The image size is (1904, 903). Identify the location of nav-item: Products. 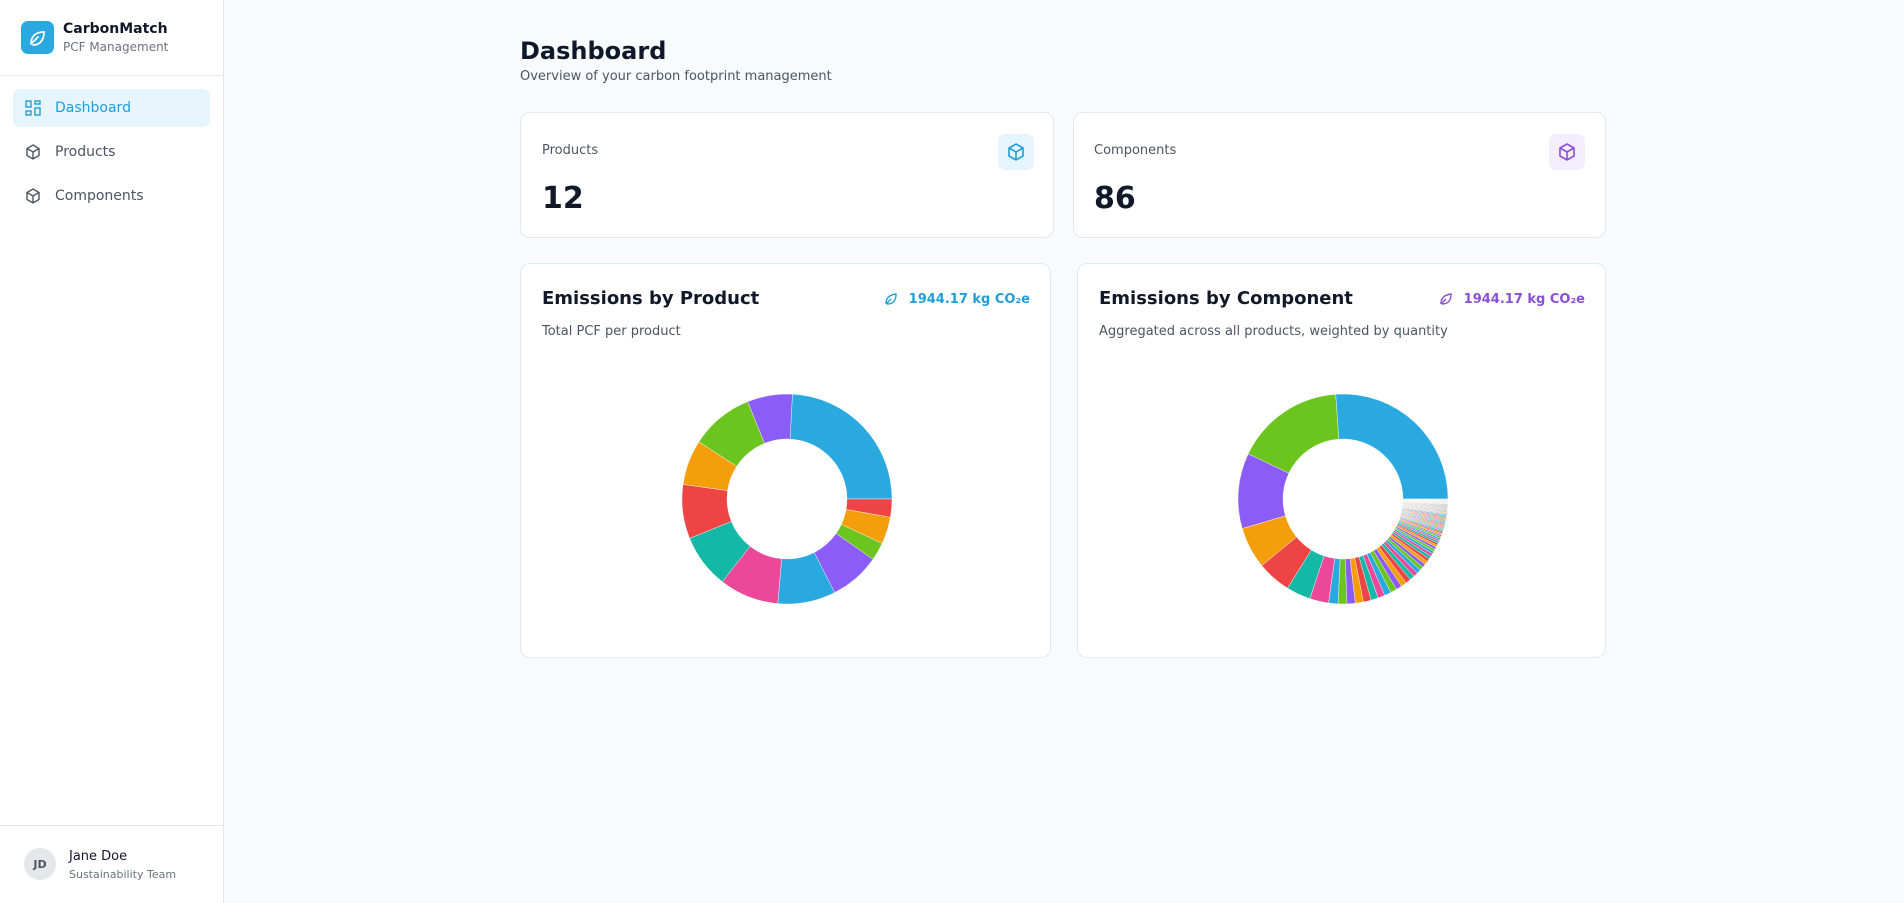
(111, 152).